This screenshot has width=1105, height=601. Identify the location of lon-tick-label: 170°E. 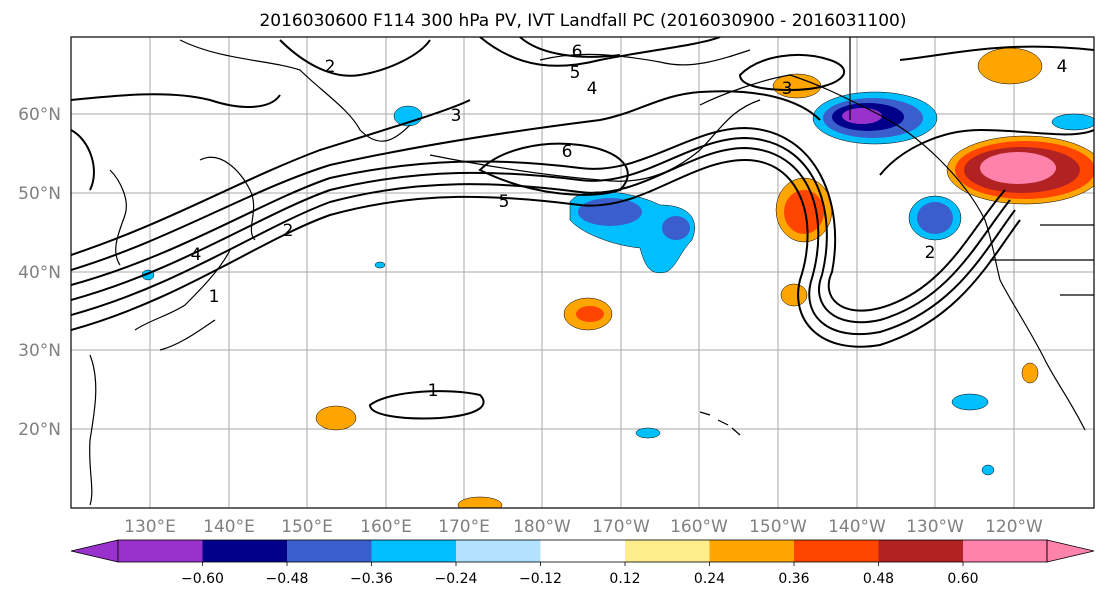
(464, 527).